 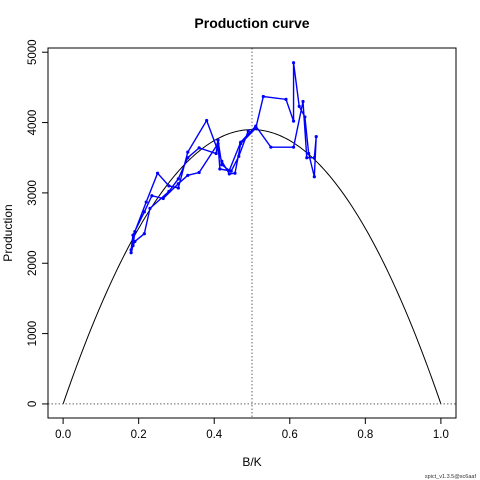 What do you see at coordinates (33, 334) in the screenshot?
I see `y-tick-label: 1000` at bounding box center [33, 334].